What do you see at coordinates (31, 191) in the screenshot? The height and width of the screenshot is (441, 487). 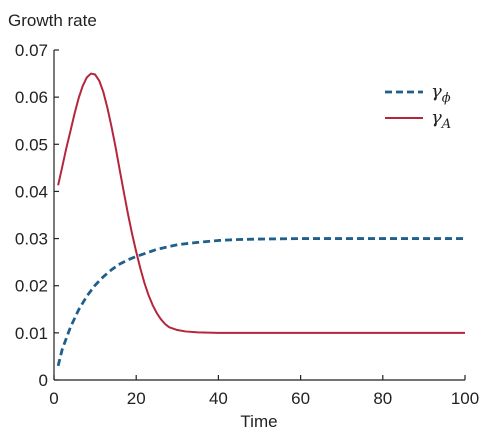 I see `y-tick-label: 0.04` at bounding box center [31, 191].